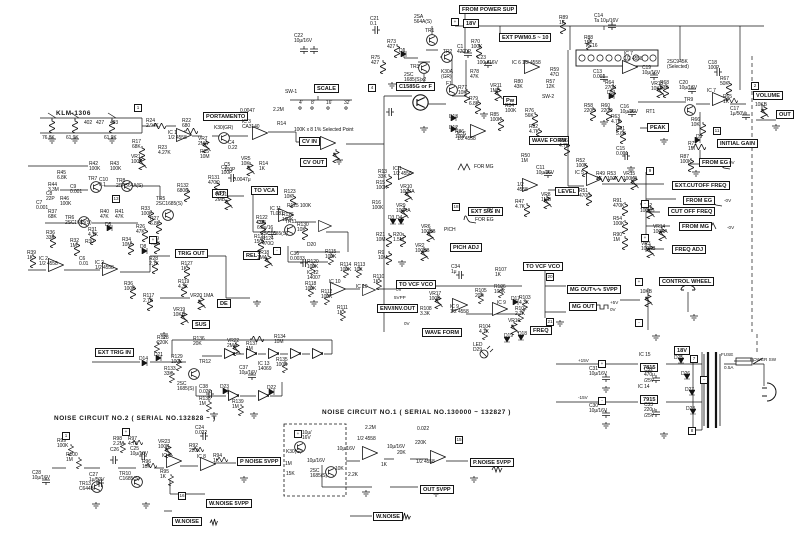 Image resolution: width=800 pixels, height=538 pixels. Describe the element at coordinates (103, 183) in the screenshot. I see `component-label: C10 0.1` at that location.